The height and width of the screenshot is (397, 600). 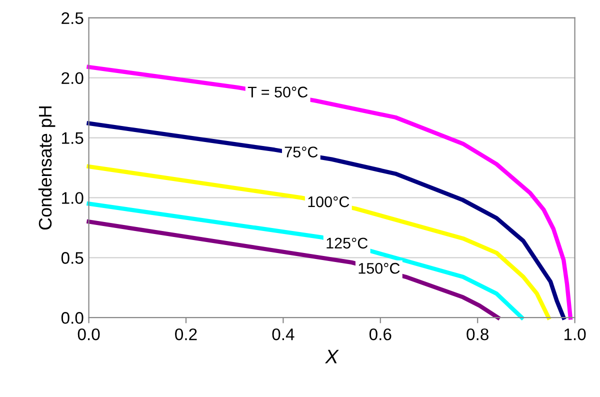 I want to click on annotation: 75°C, so click(x=301, y=152).